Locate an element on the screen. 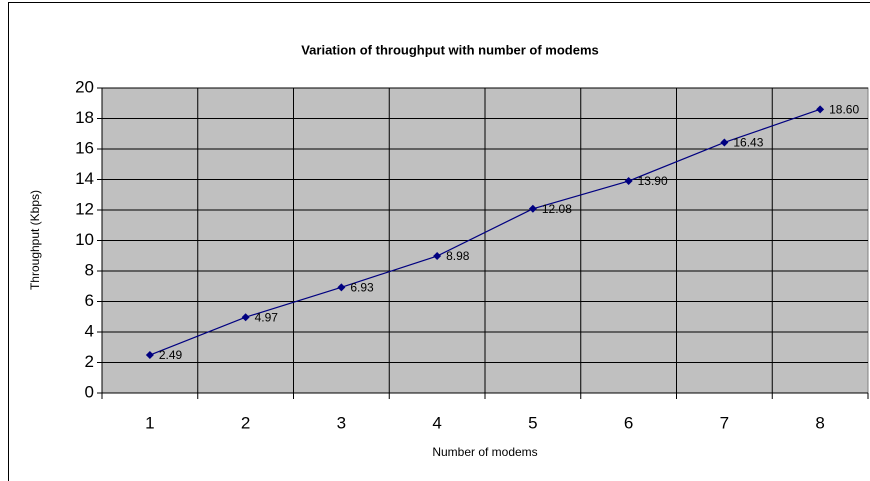  x-tick-label: 4 is located at coordinates (436, 422).